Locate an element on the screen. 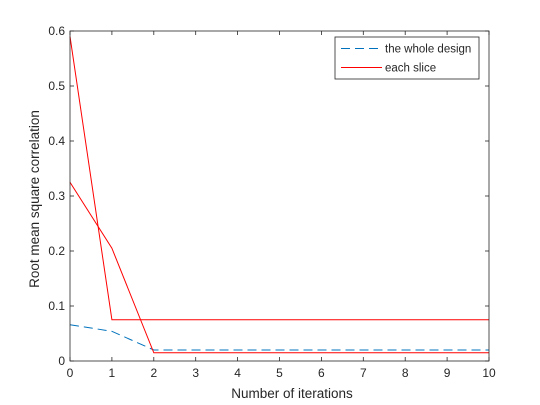 Image resolution: width=540 pixels, height=405 pixels. legend: the whole design each slice is located at coordinates (407, 58).